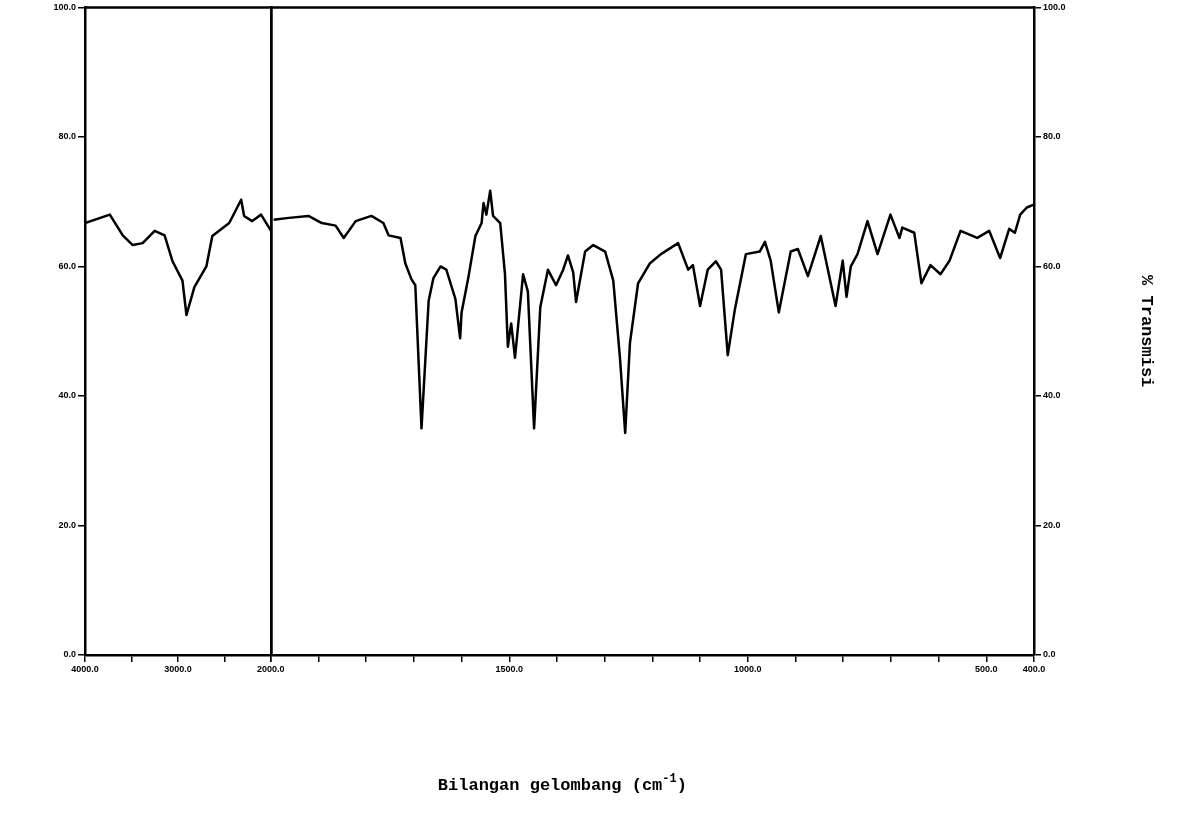  Describe the element at coordinates (67, 524) in the screenshot. I see `y-tick-label: 20.0` at that location.